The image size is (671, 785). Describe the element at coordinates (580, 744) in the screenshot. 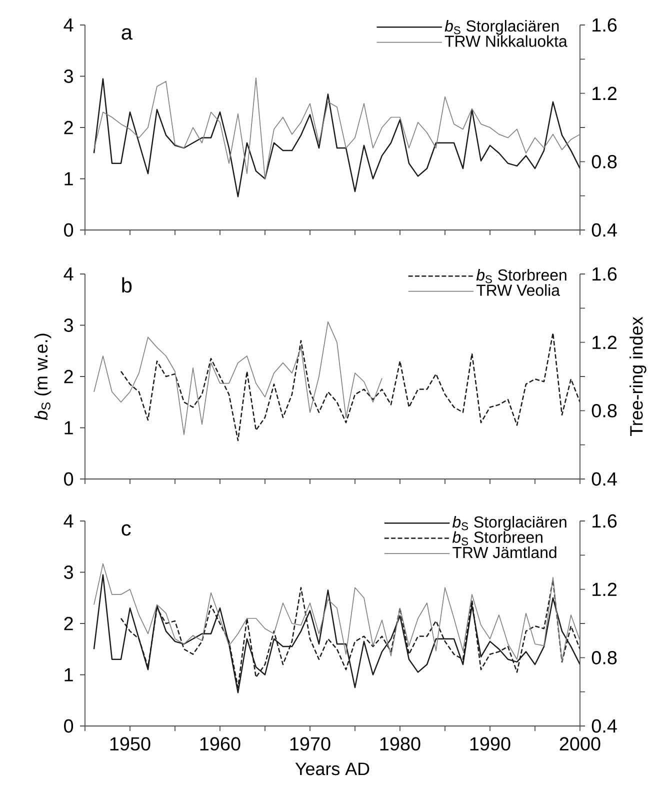

I see `x-tick-label: 2000` at that location.